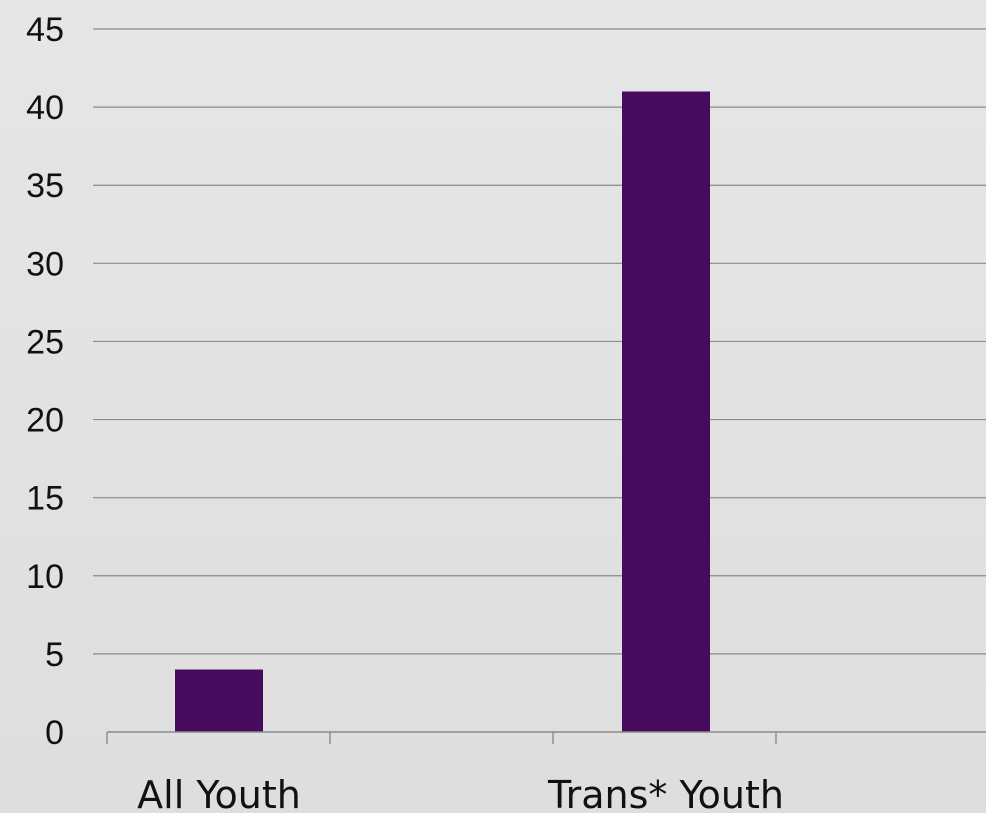 The height and width of the screenshot is (813, 986). Describe the element at coordinates (219, 700) in the screenshot. I see `bar-all-youth` at that location.